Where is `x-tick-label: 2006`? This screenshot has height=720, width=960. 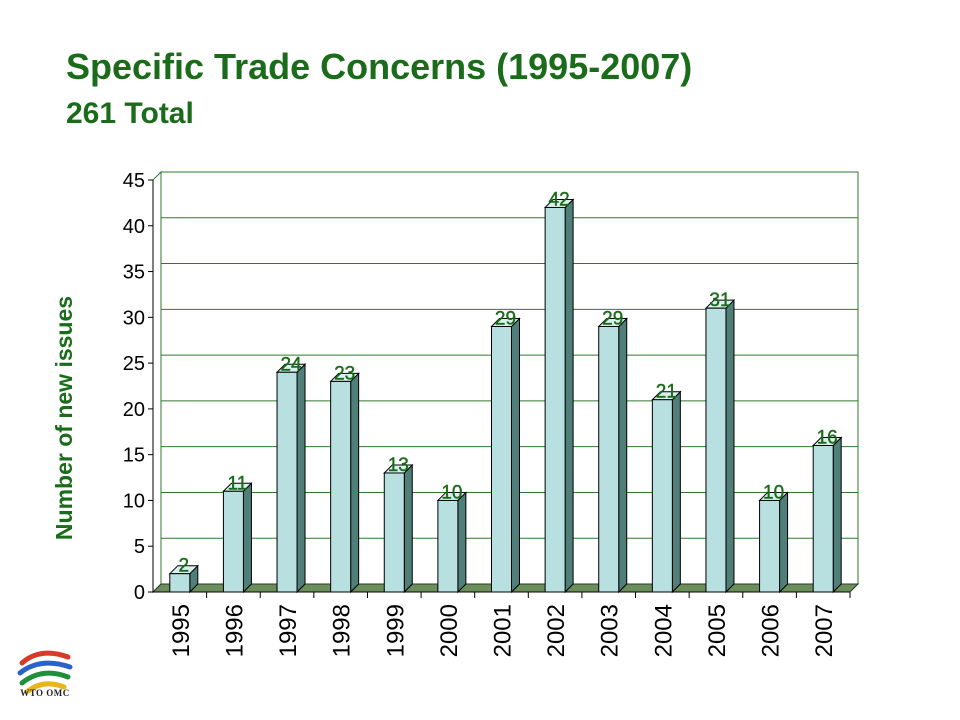 x-tick-label: 2006 is located at coordinates (771, 630).